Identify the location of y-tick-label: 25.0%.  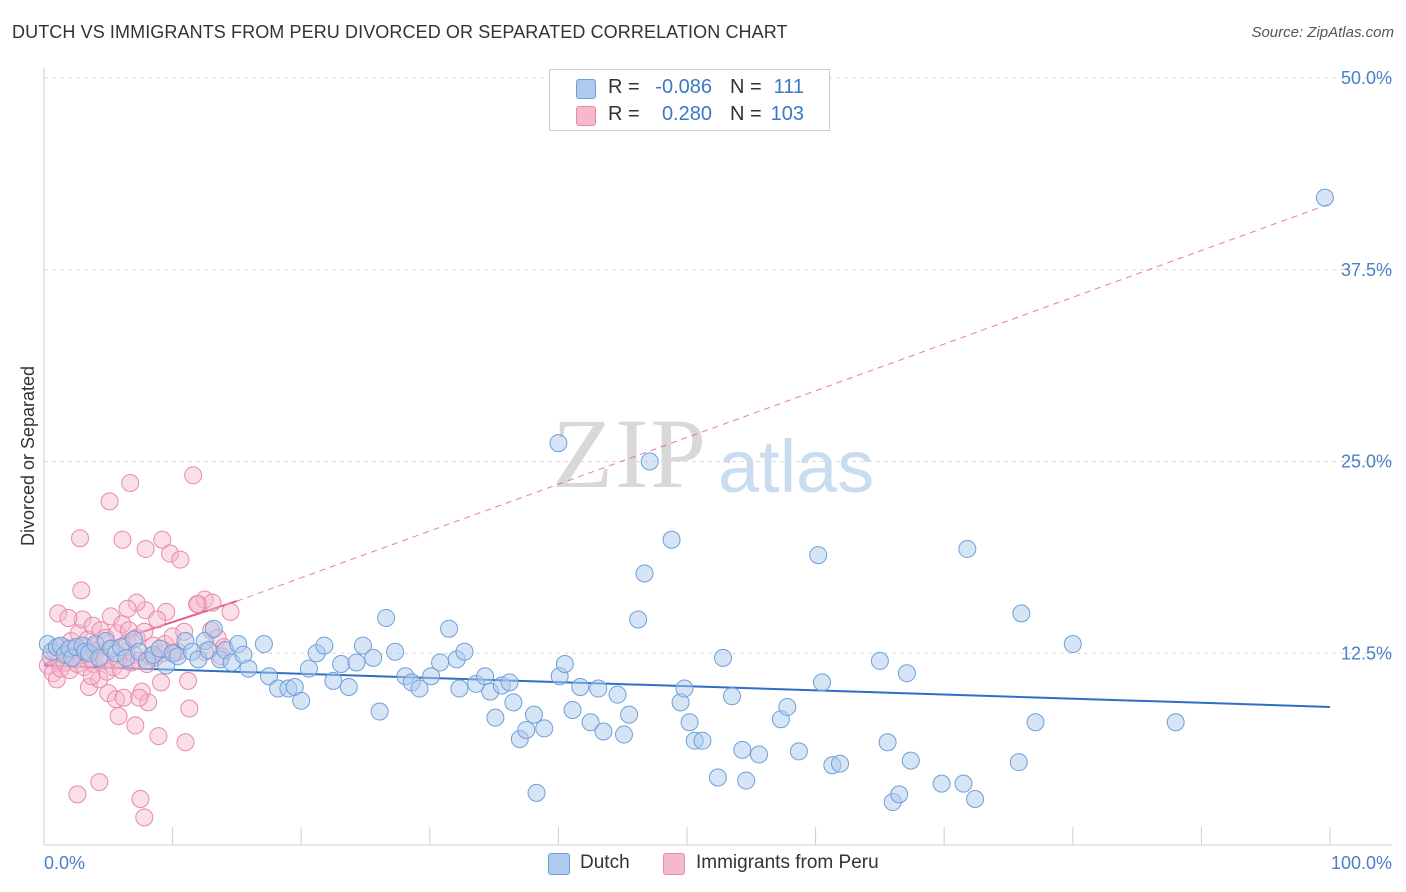
(1366, 462).